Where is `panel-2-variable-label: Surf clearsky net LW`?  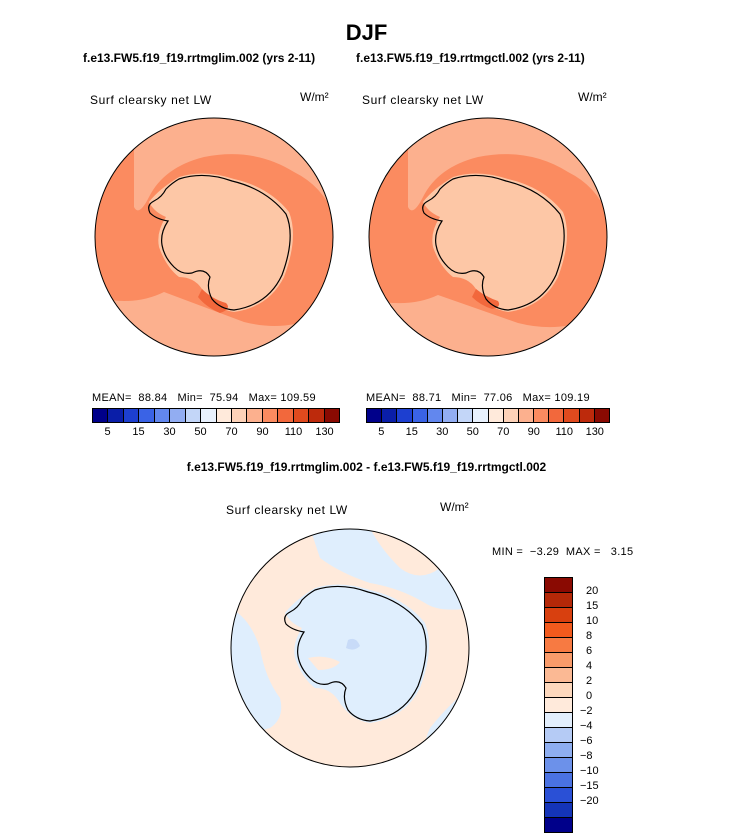
panel-2-variable-label: Surf clearsky net LW is located at coordinates (423, 100).